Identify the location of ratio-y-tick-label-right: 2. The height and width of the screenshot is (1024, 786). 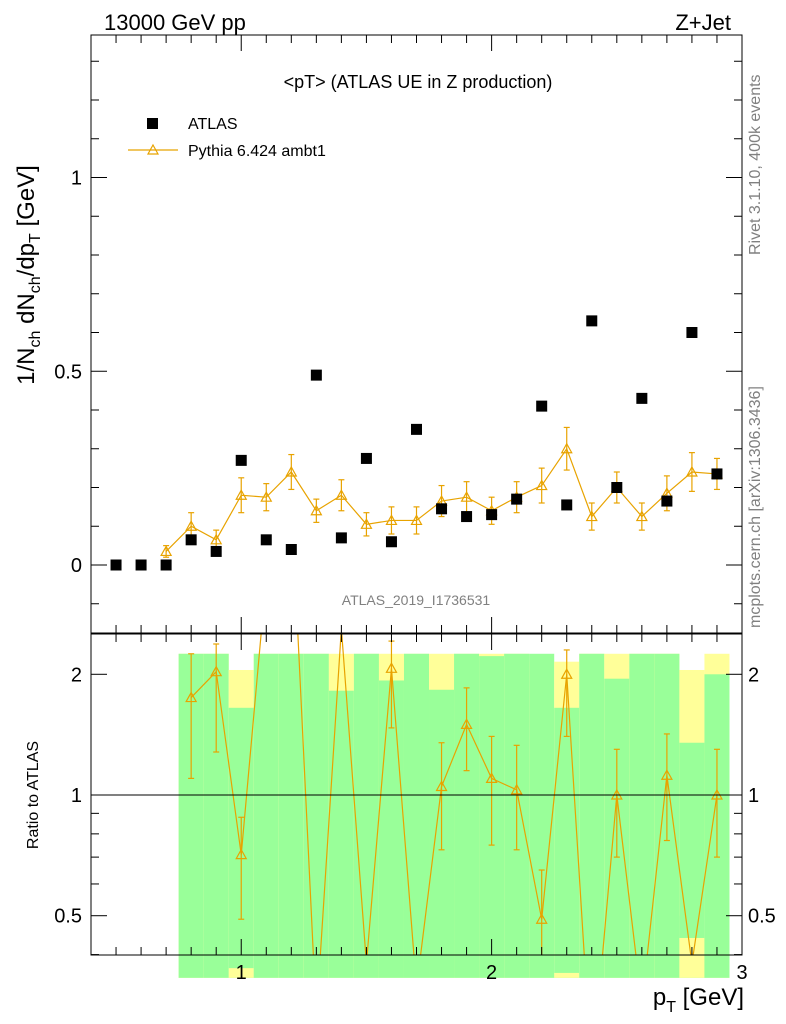
(753, 675).